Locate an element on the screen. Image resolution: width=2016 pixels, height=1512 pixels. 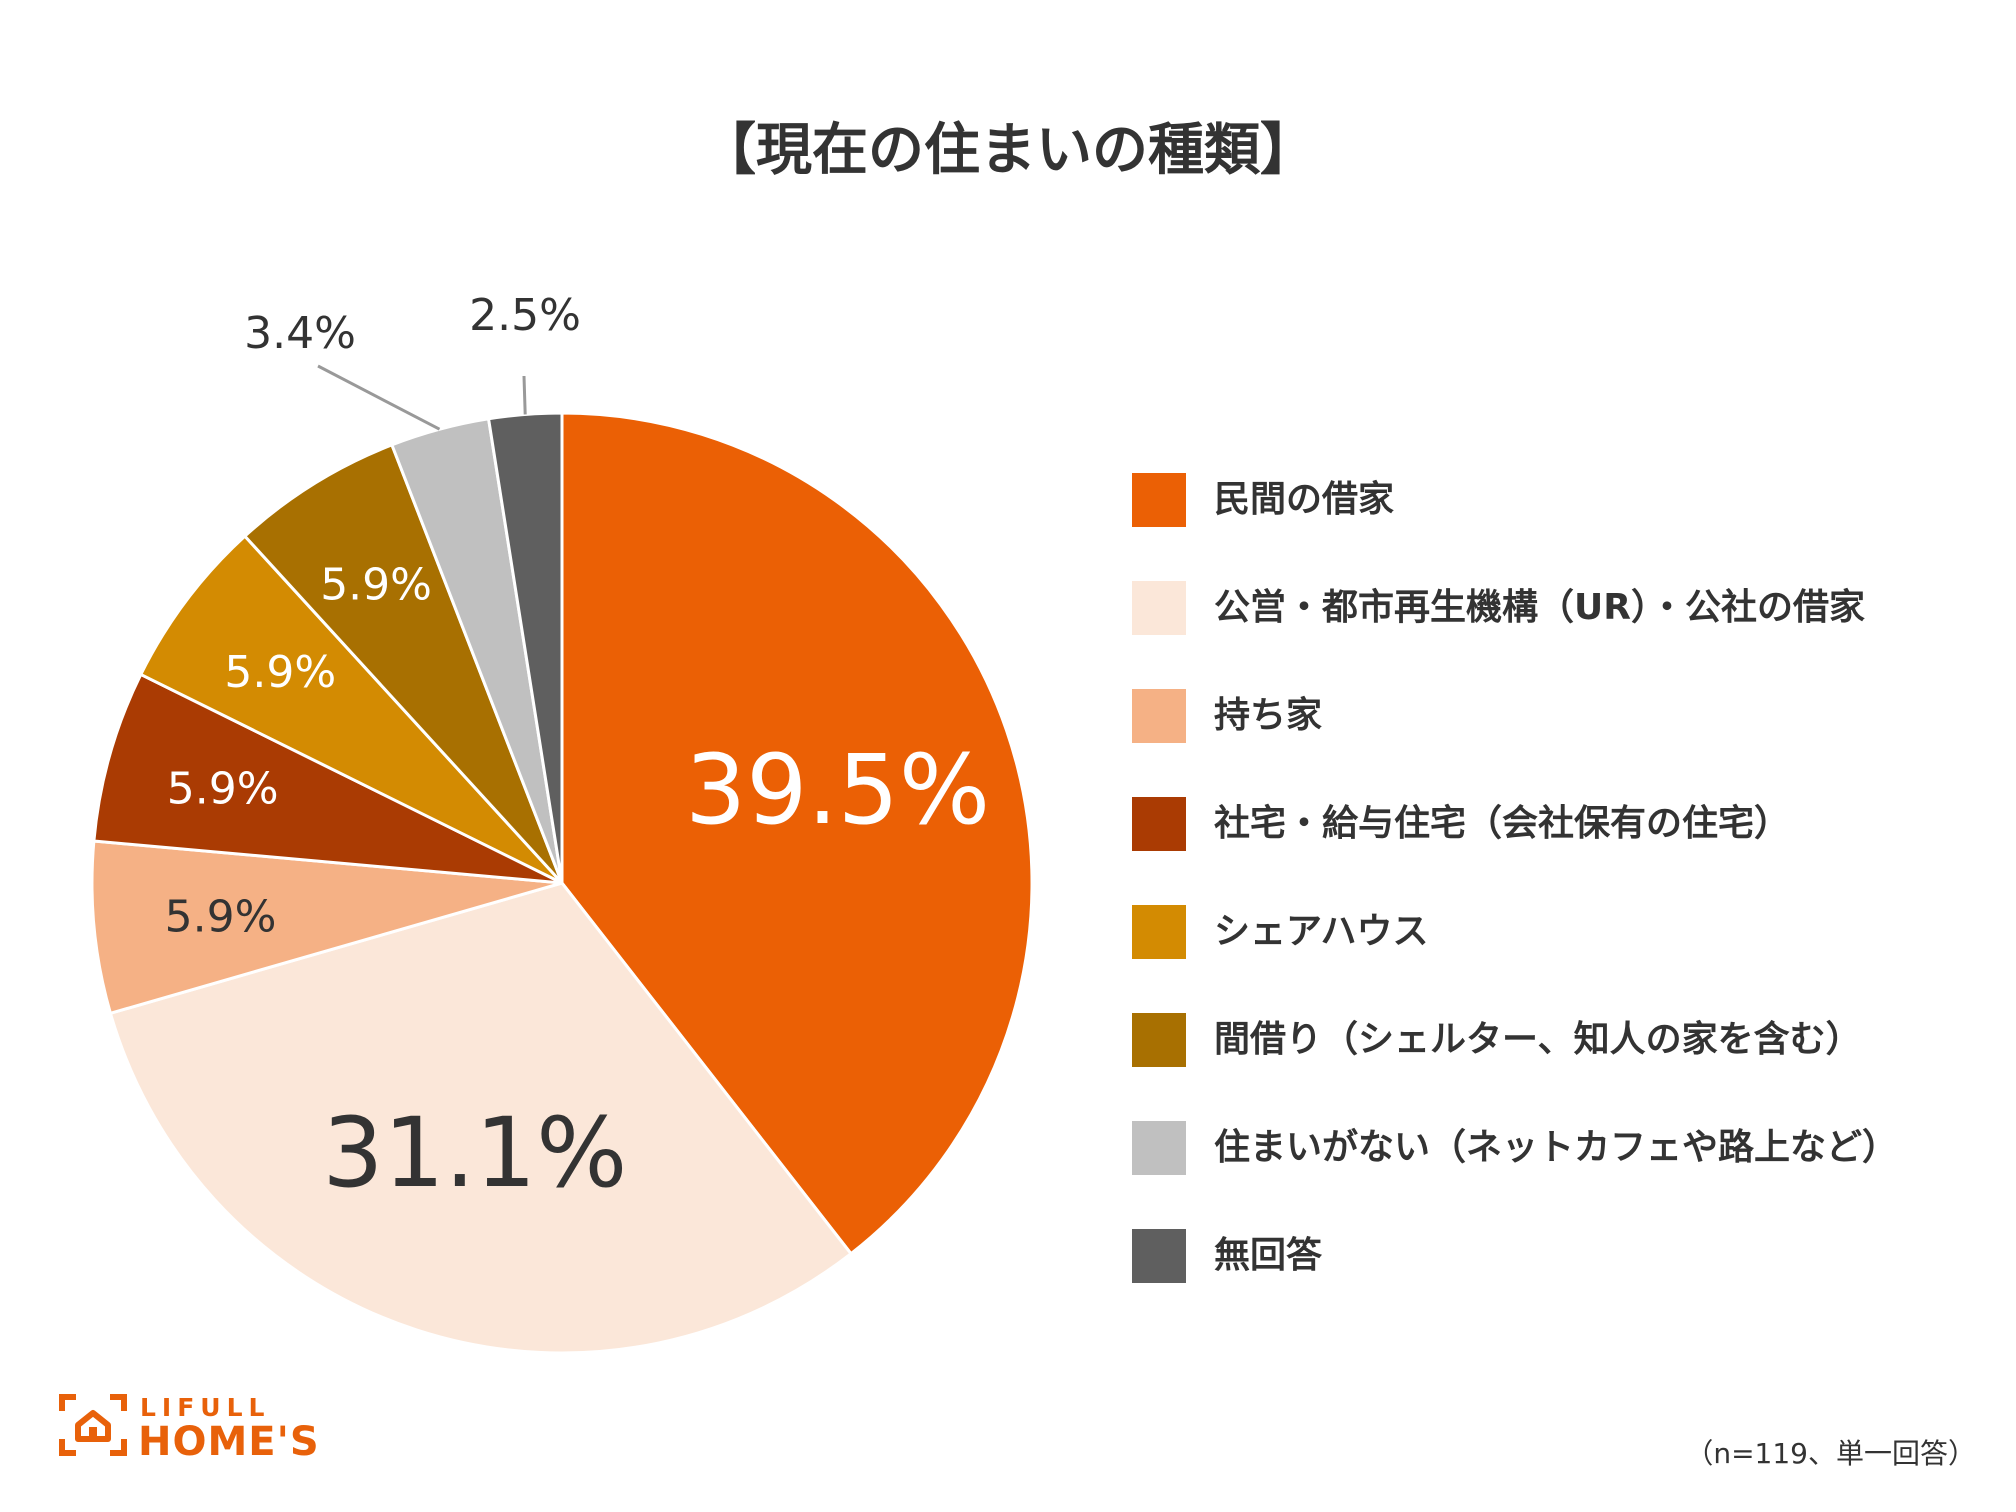
slice-value-label-3: 5.9% is located at coordinates (221, 917).